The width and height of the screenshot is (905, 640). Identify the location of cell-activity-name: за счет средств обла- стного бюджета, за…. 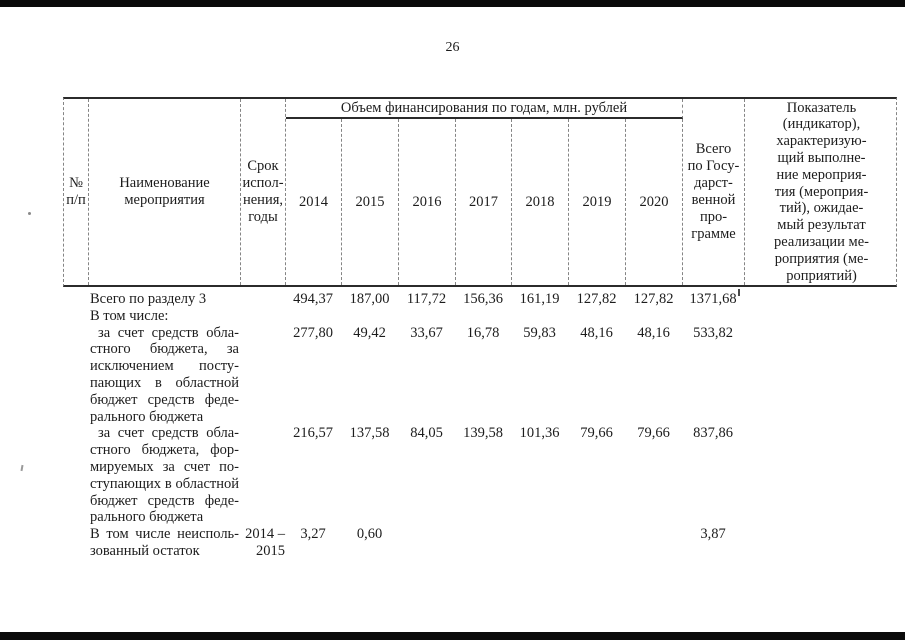
(164, 375).